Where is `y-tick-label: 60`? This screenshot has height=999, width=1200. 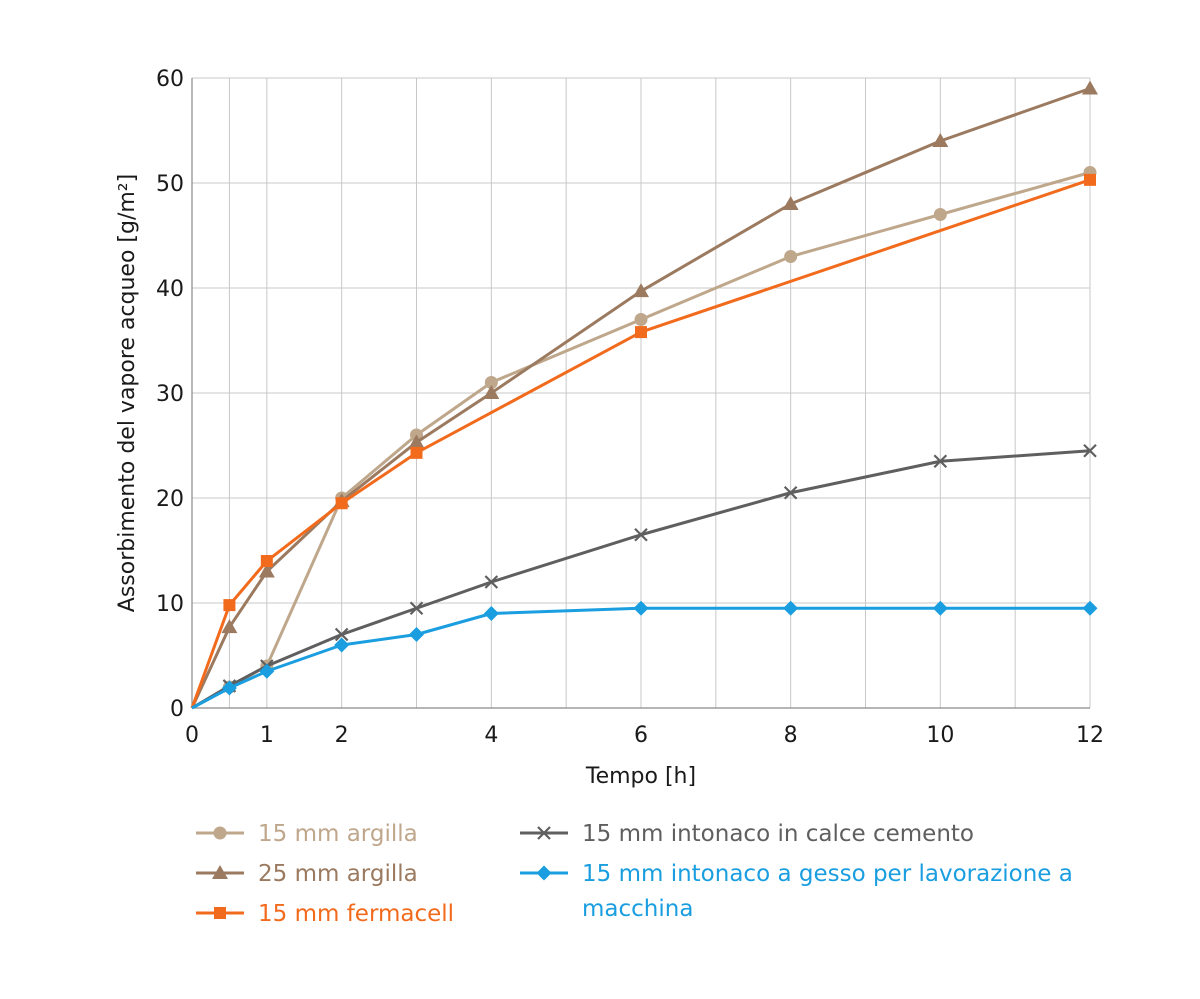 y-tick-label: 60 is located at coordinates (170, 79).